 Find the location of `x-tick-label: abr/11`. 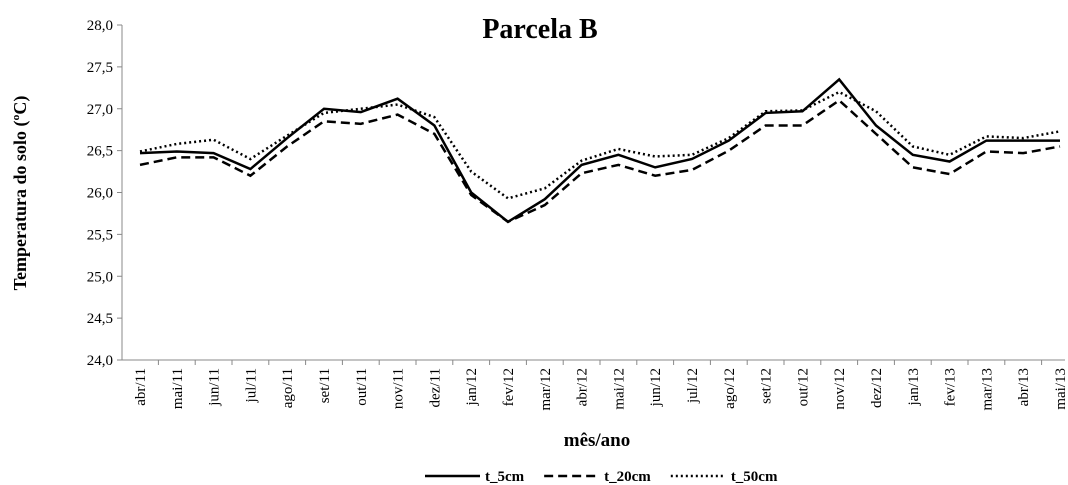

x-tick-label: abr/11 is located at coordinates (141, 387).